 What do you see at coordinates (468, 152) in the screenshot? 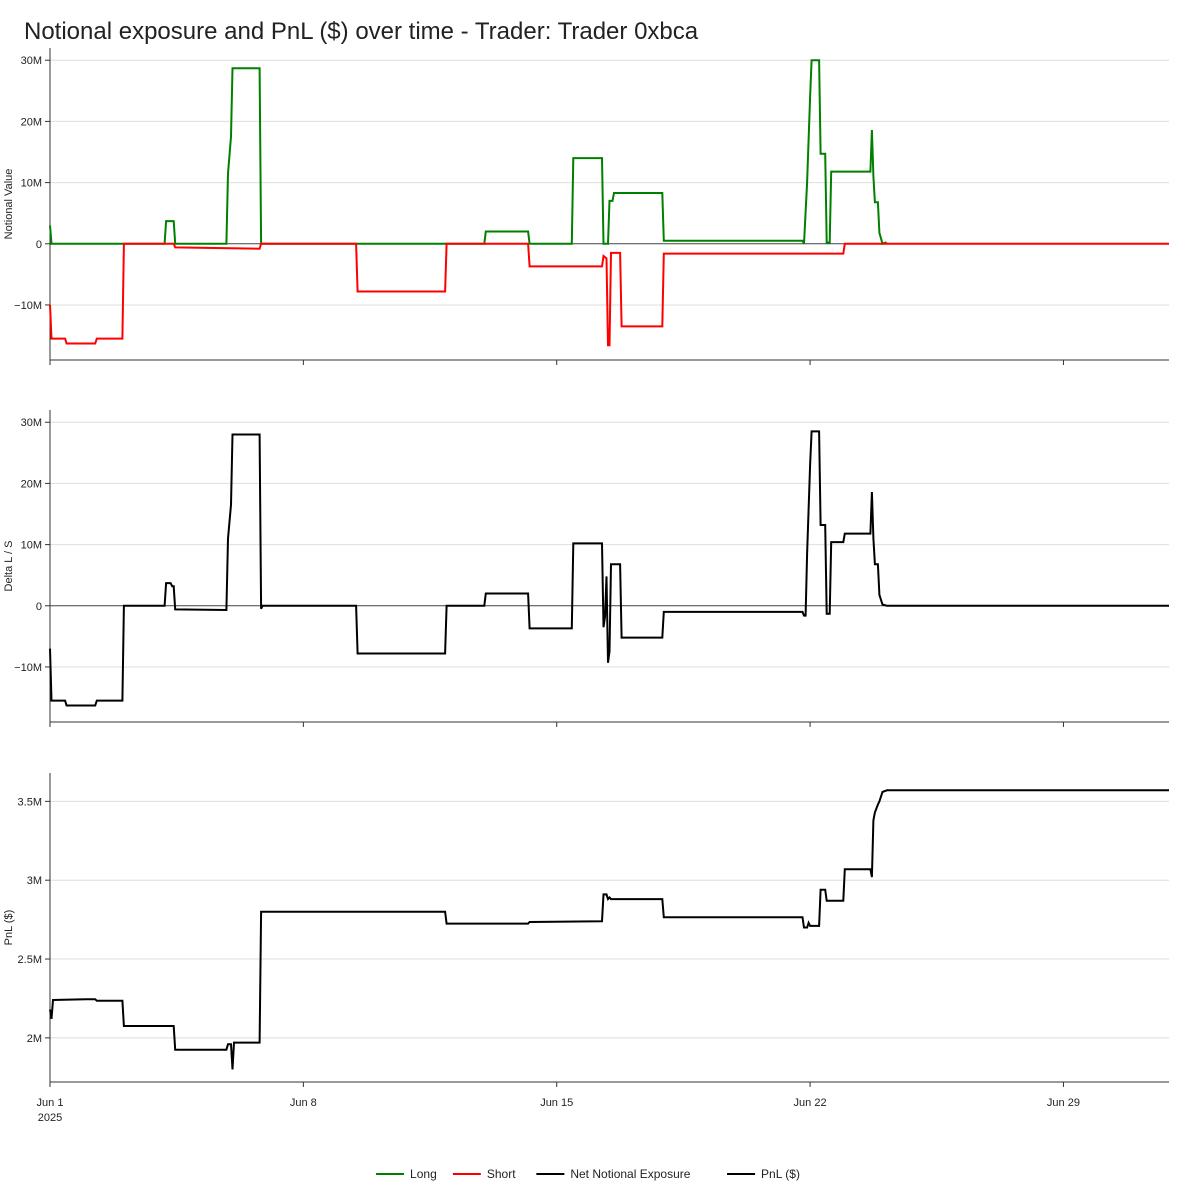
I see `notional-series-line-long` at bounding box center [468, 152].